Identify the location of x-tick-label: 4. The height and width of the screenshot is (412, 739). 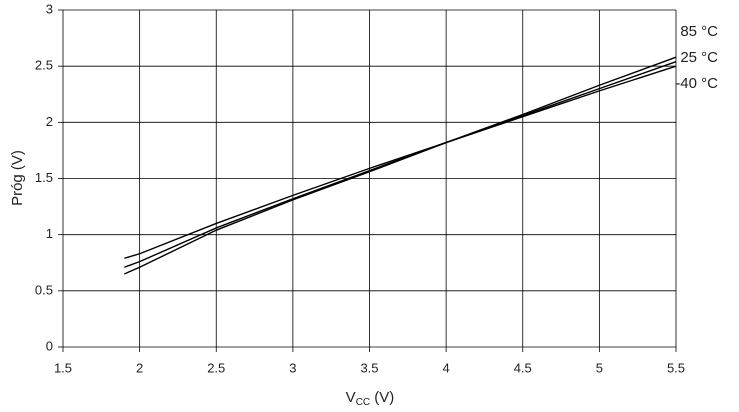
(446, 367).